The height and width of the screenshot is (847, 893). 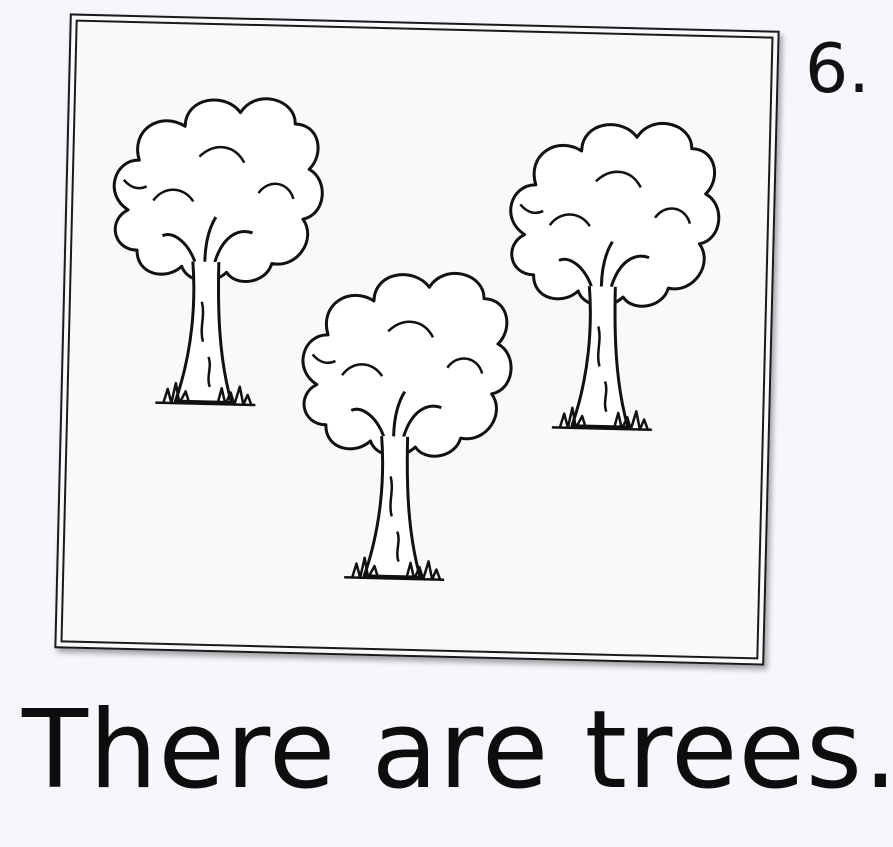 What do you see at coordinates (837, 69) in the screenshot?
I see `item-number: 6.` at bounding box center [837, 69].